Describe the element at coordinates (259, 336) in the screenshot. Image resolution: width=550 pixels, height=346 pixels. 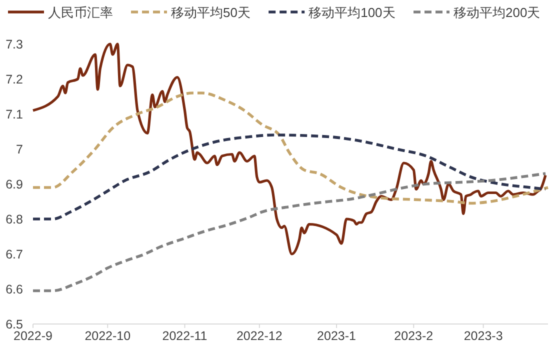
I see `x-tick-label: 2022-12` at that location.